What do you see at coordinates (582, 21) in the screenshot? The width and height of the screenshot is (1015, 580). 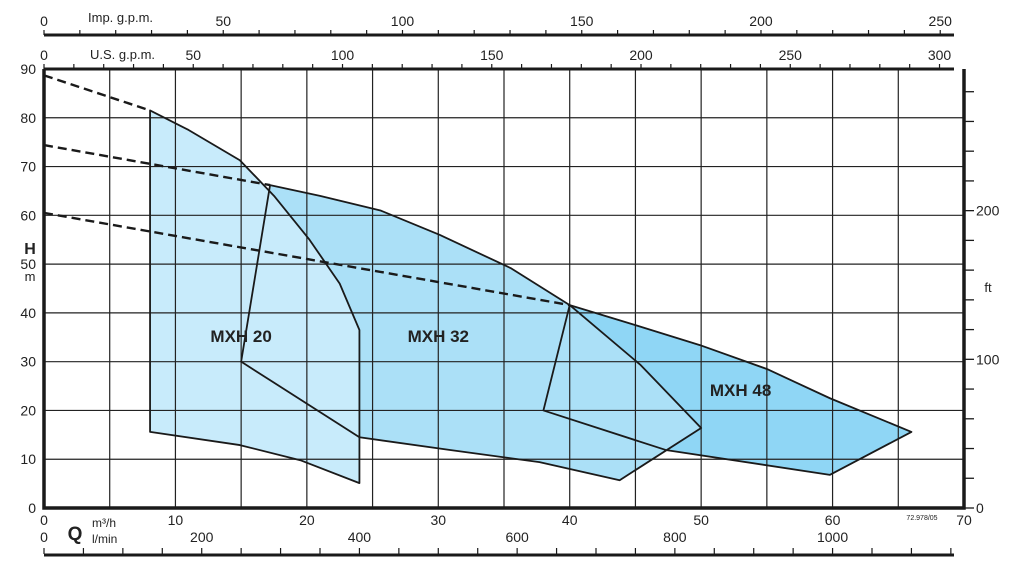 I see `imp-gpm-tick-label: 150` at bounding box center [582, 21].